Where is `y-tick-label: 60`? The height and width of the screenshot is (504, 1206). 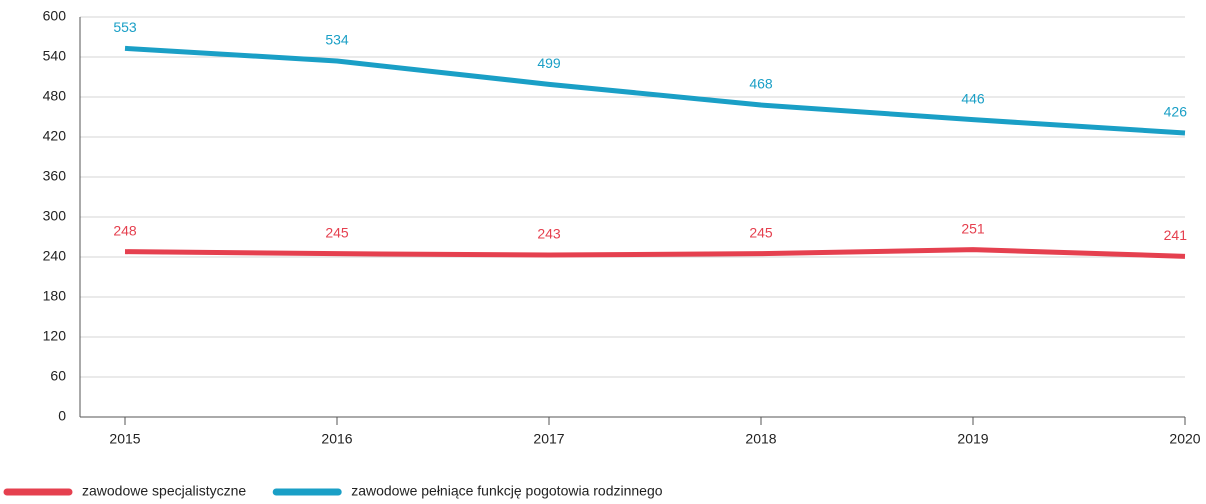
y-tick-label: 60 is located at coordinates (58, 376).